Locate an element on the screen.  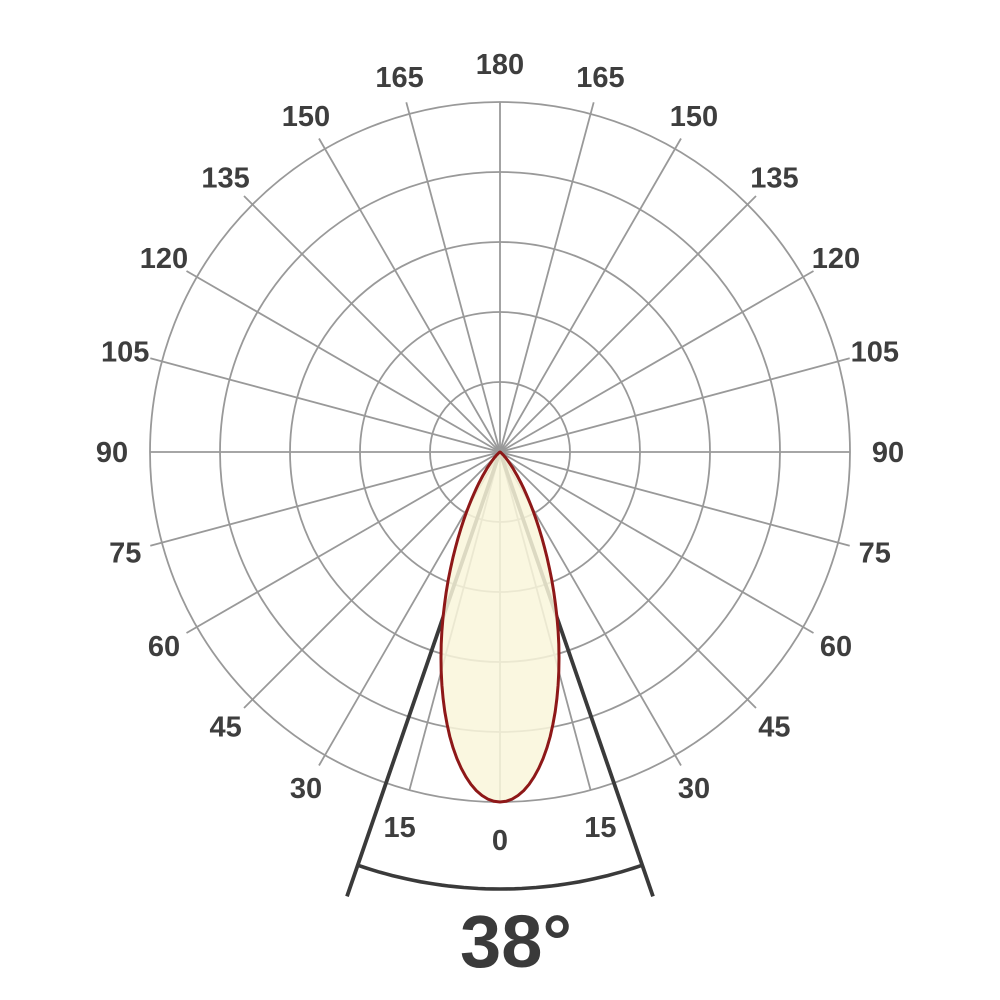
beam-angle-value: 38° is located at coordinates (516, 941).